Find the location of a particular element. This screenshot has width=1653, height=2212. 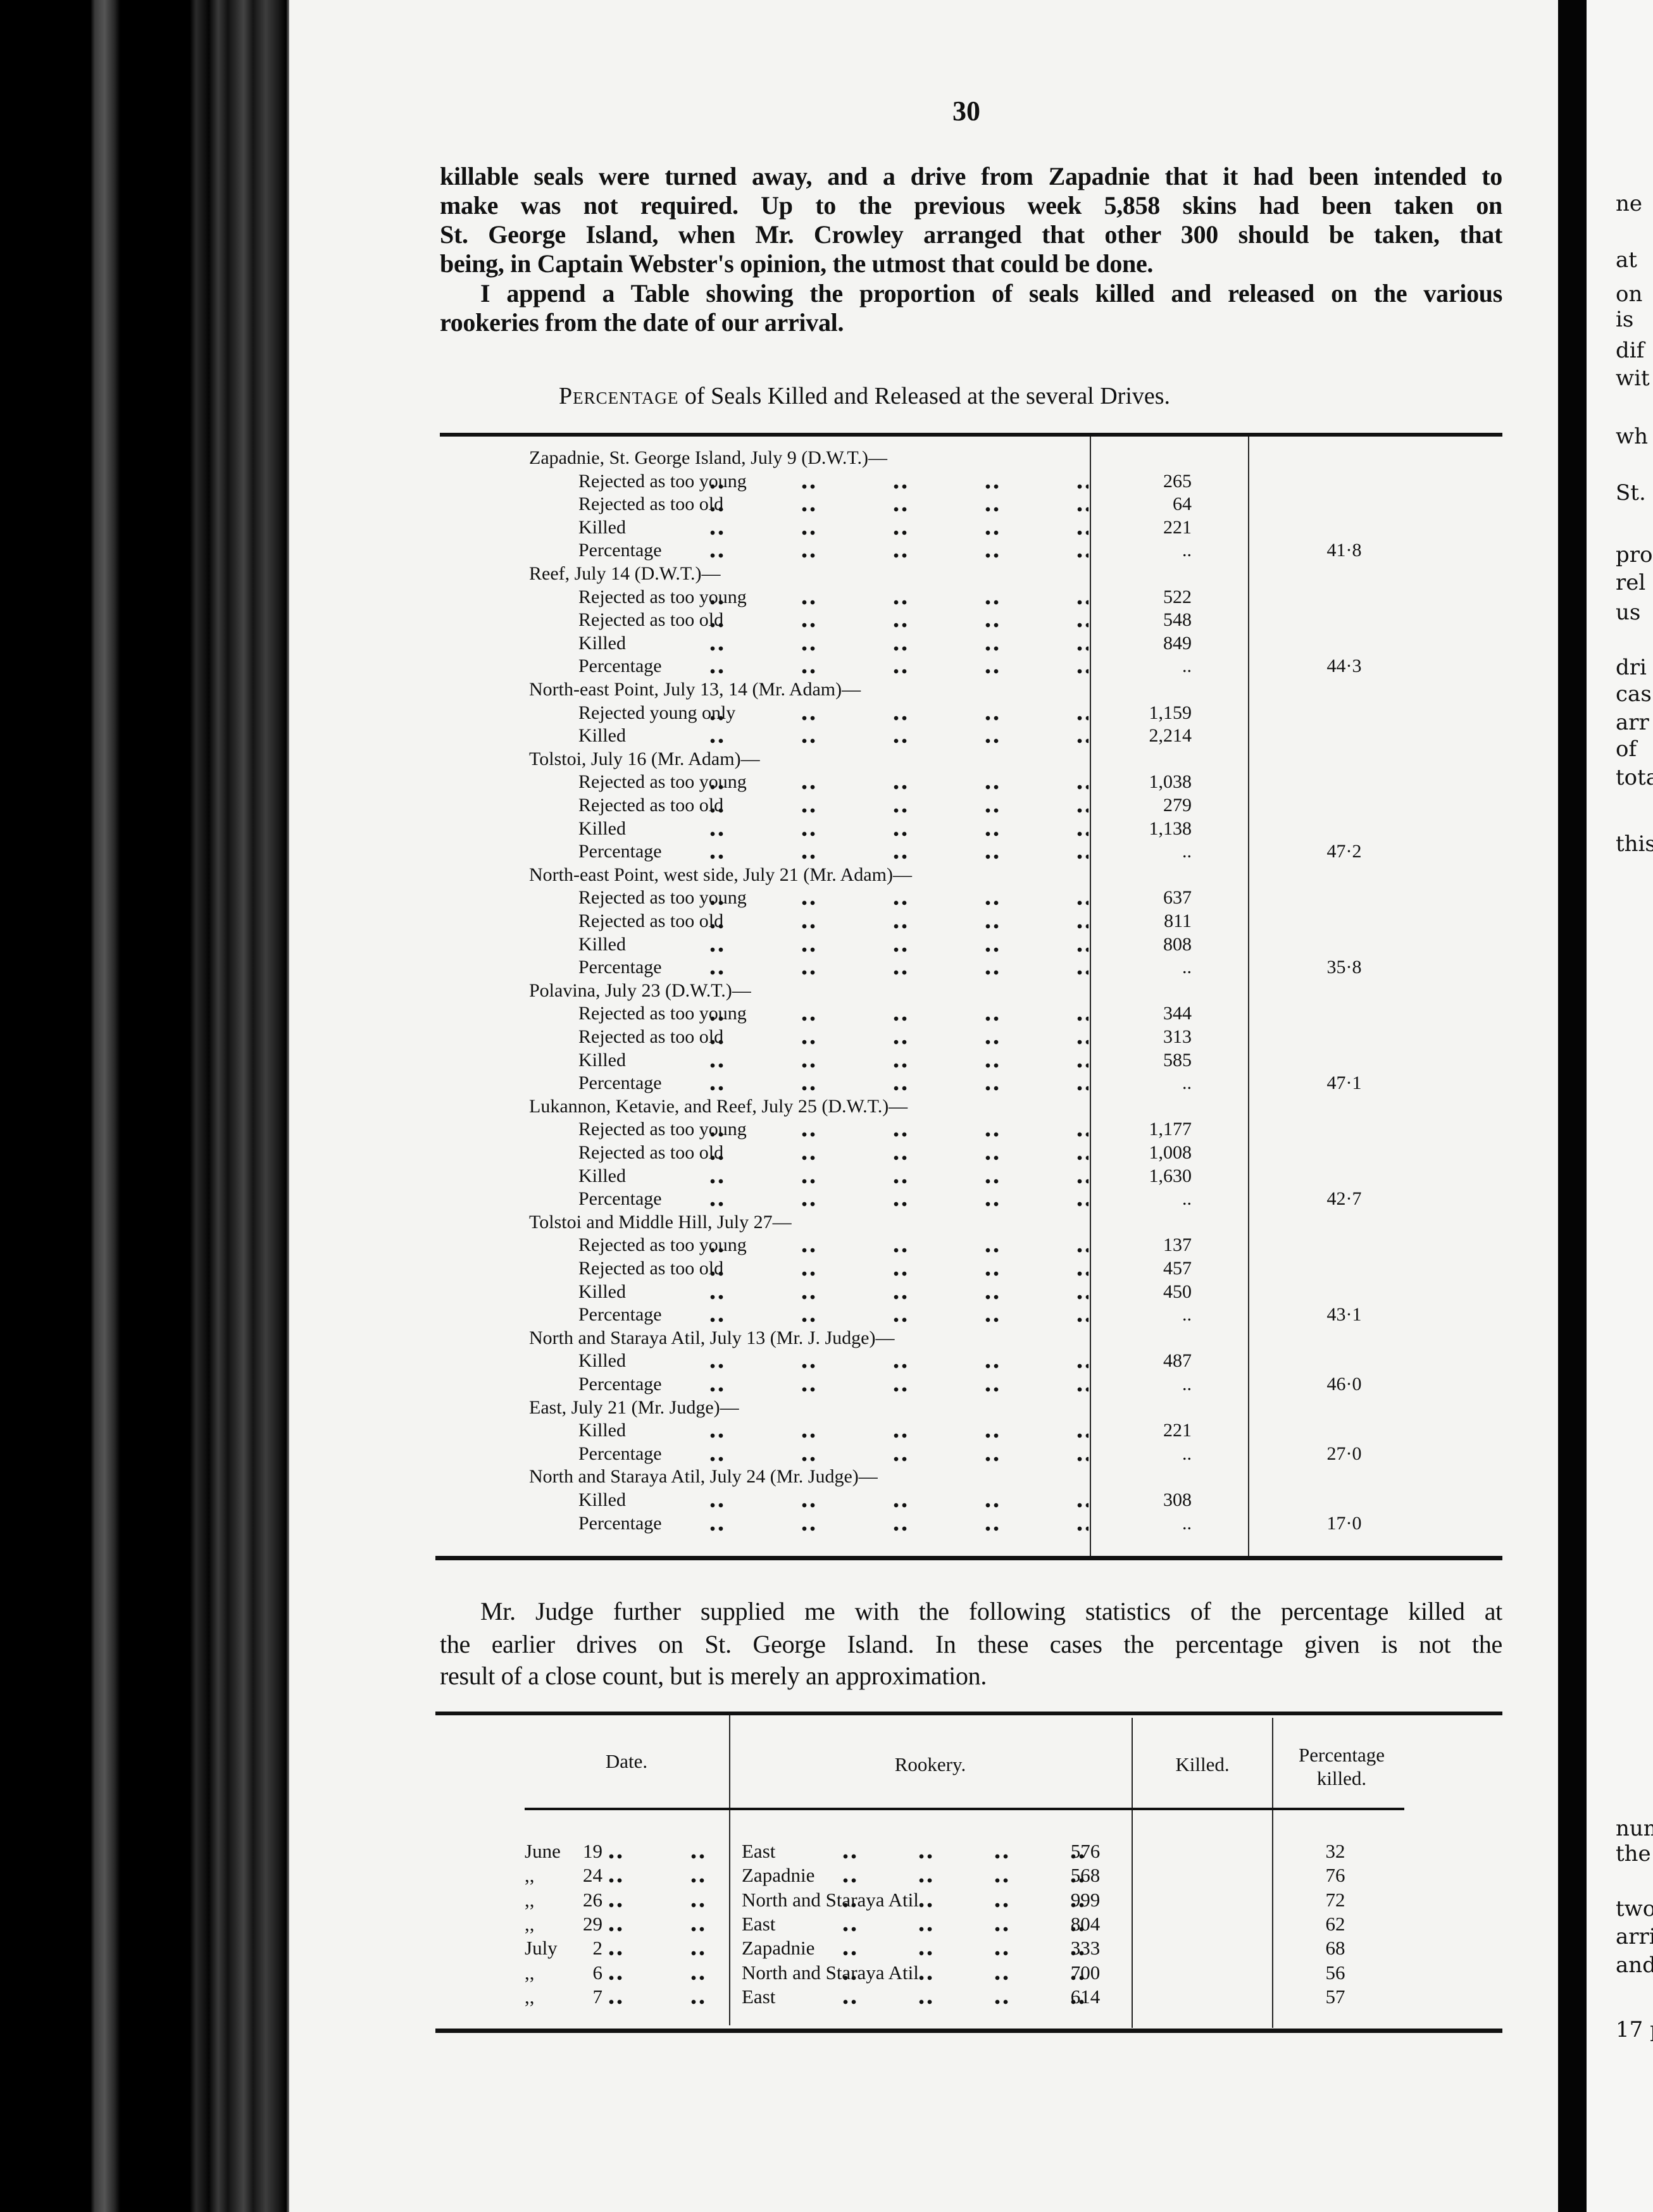

page-gutter is located at coordinates (1573, 1106).